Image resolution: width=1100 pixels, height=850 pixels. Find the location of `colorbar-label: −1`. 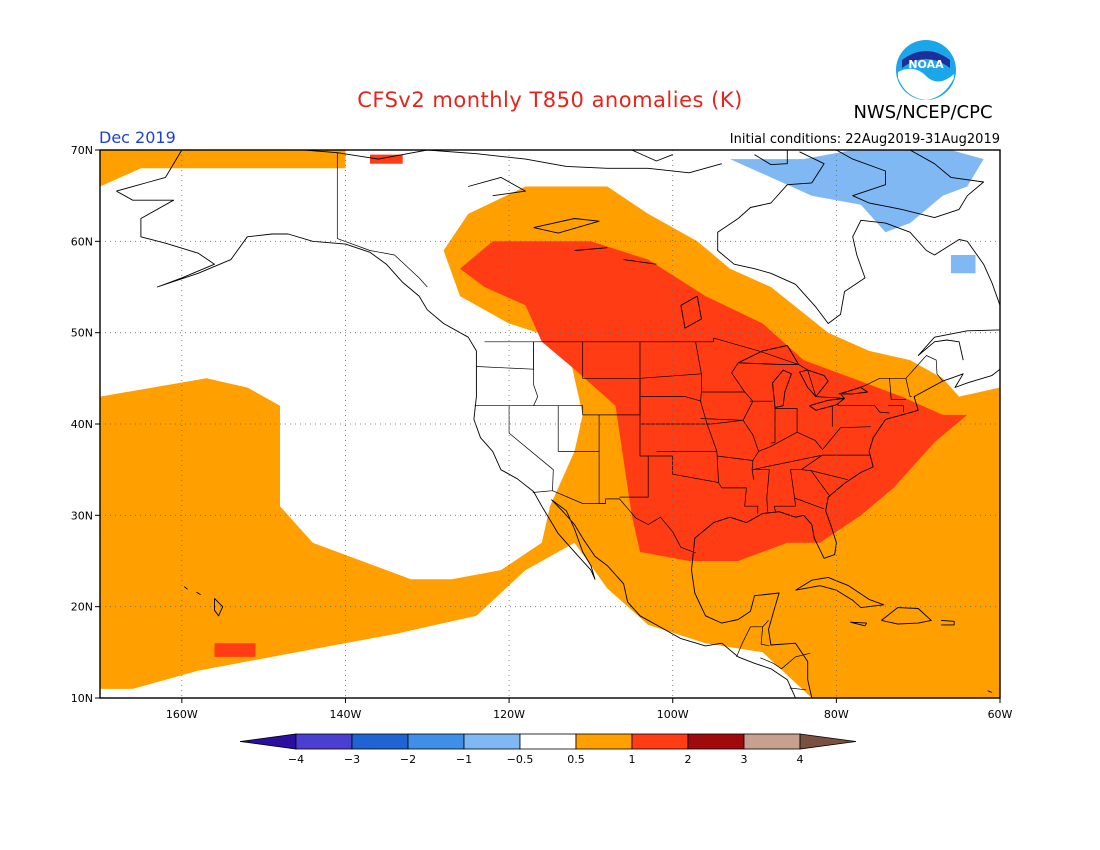

colorbar-label: −1 is located at coordinates (464, 759).